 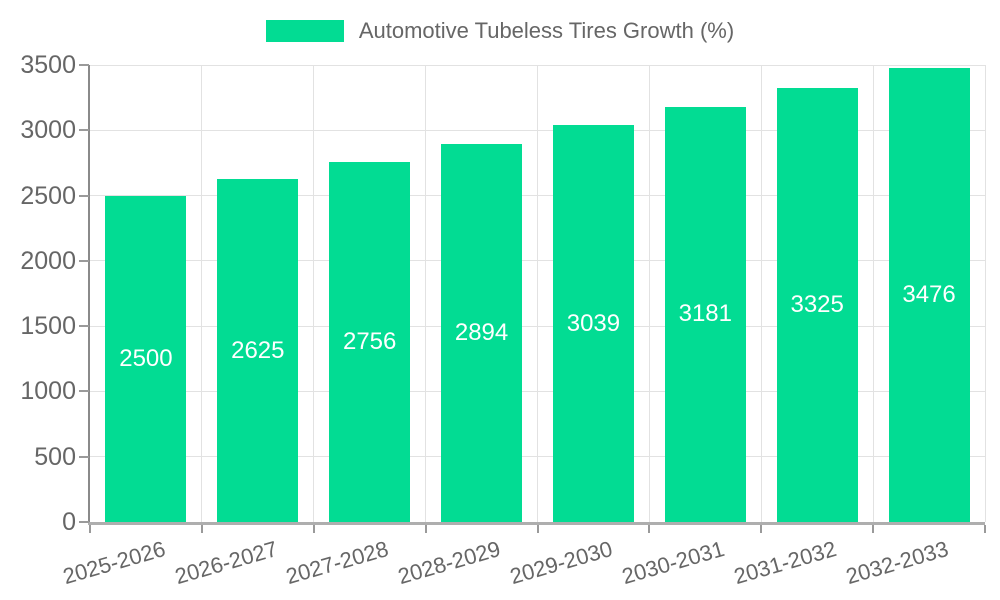 What do you see at coordinates (48, 326) in the screenshot?
I see `y-axis-tick-label: 1500` at bounding box center [48, 326].